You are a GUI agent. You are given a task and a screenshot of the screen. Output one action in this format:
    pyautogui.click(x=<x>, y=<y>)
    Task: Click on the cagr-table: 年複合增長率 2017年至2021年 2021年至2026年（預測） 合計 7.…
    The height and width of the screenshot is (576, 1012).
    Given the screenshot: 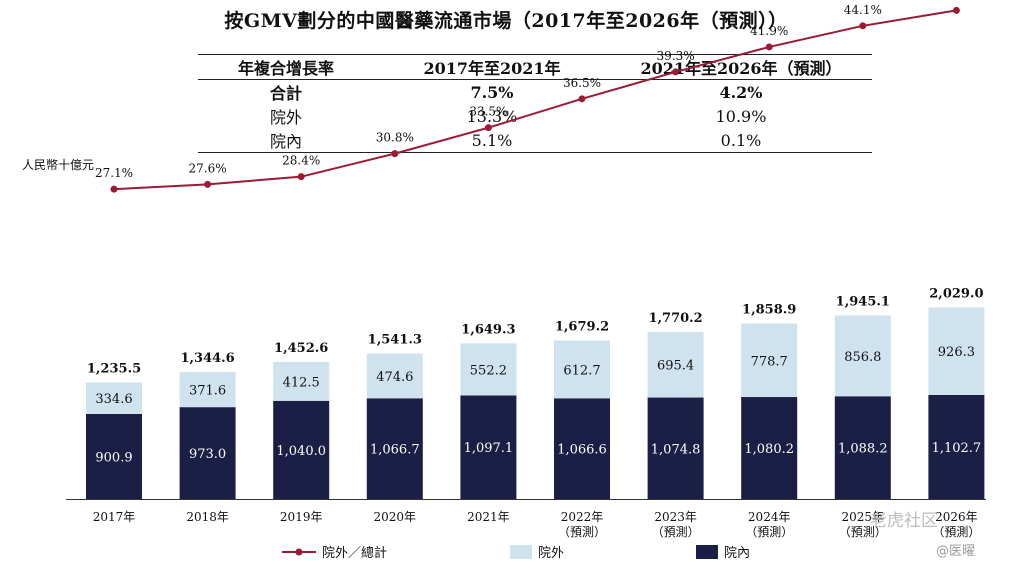 What is the action you would take?
    pyautogui.click(x=535, y=103)
    